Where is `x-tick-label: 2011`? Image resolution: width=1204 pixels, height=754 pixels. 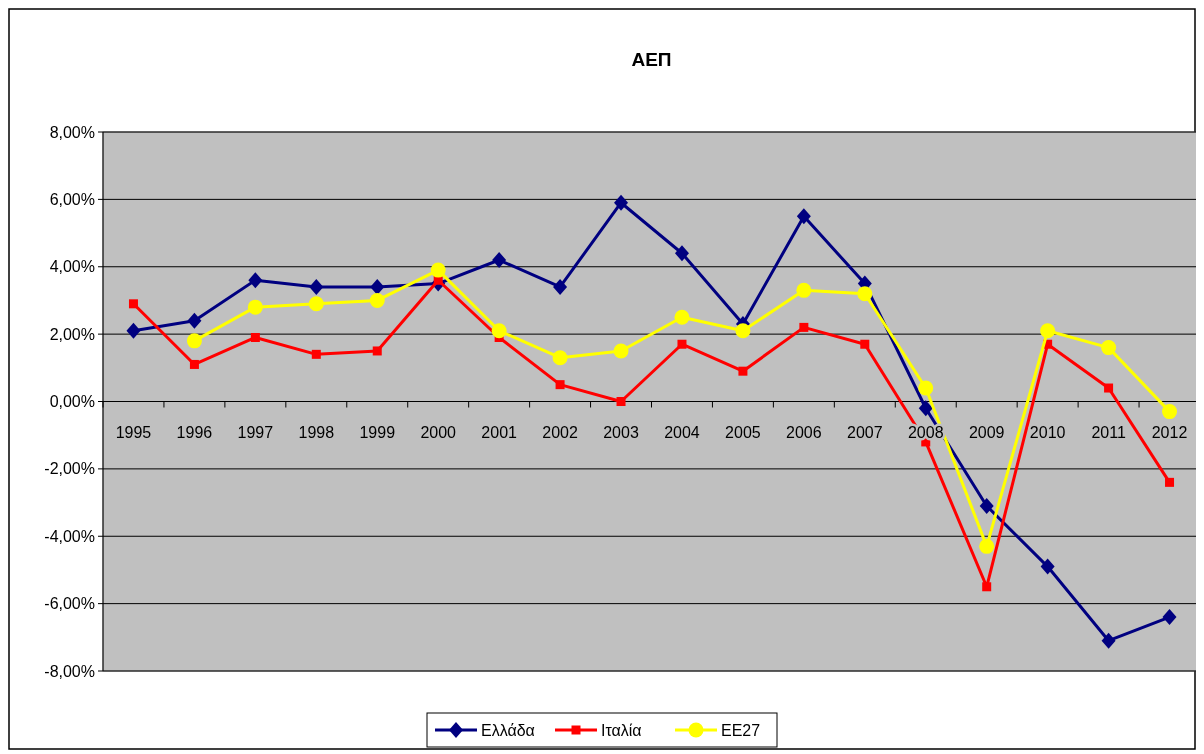 x-tick-label: 2011 is located at coordinates (1108, 432).